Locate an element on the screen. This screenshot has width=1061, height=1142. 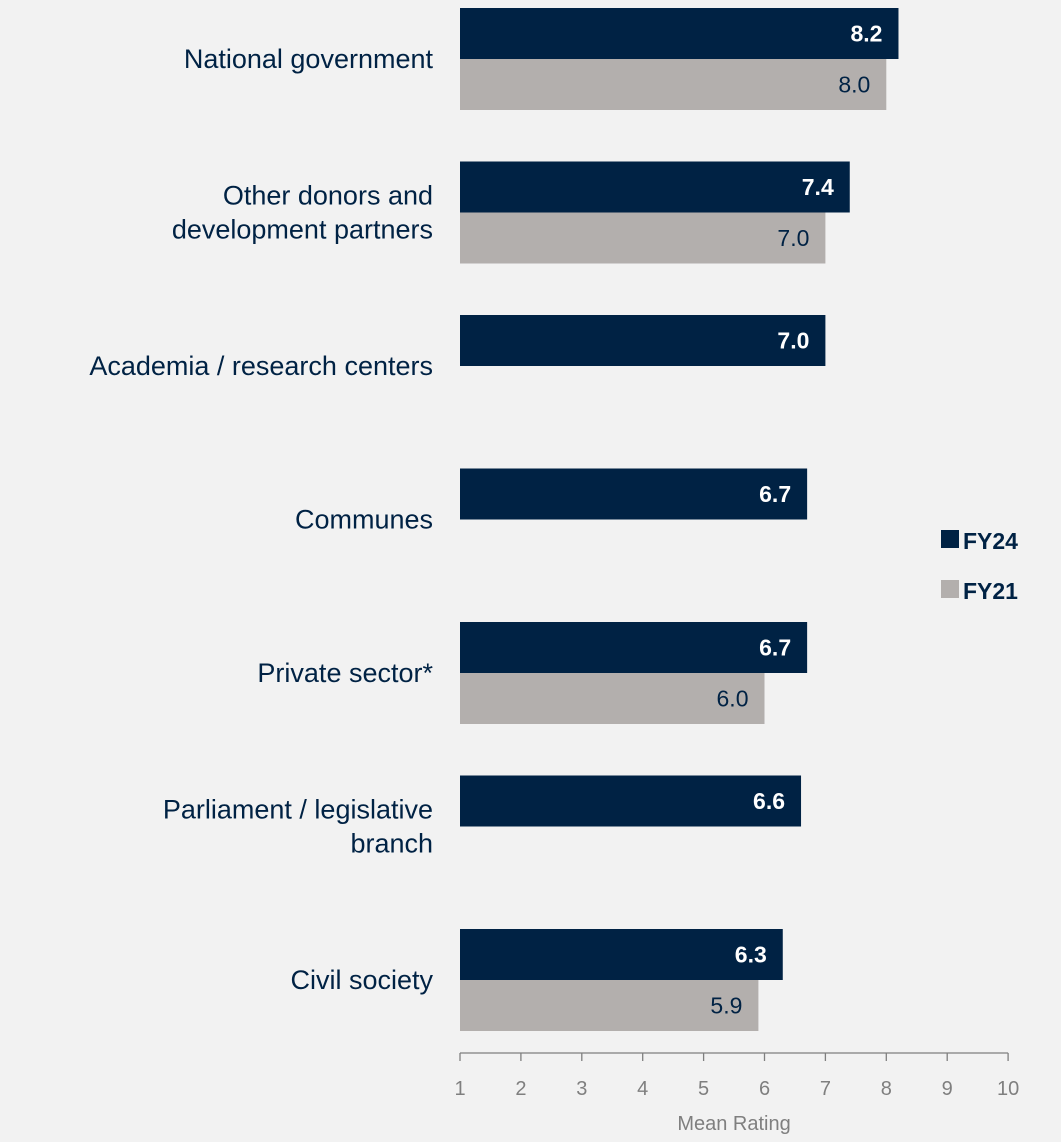
legend-swatch-fy24 is located at coordinates (950, 539).